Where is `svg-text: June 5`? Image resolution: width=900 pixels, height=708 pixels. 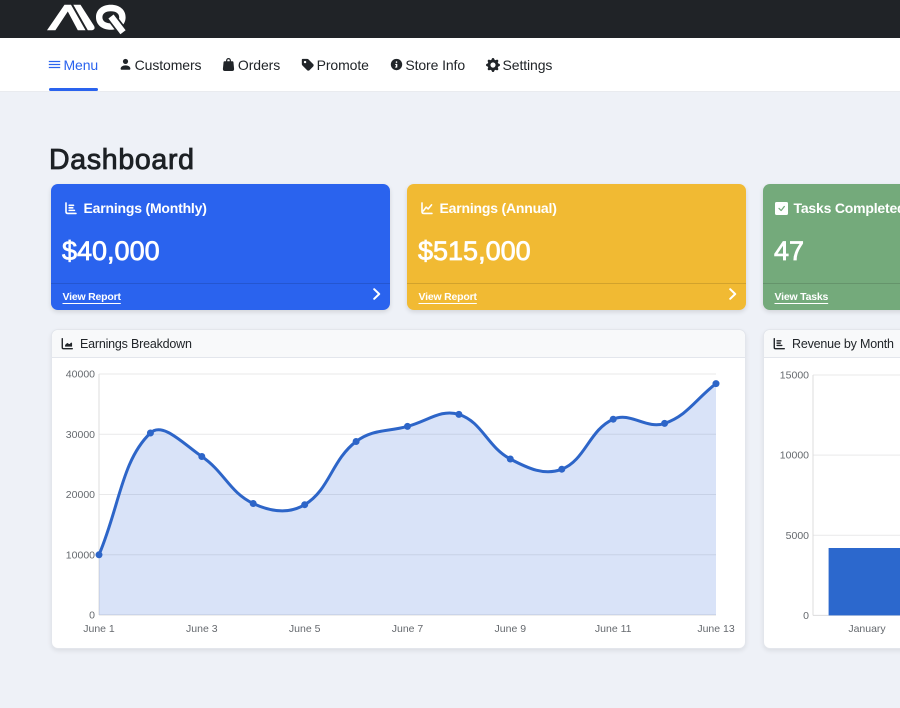 svg-text: June 5 is located at coordinates (305, 629).